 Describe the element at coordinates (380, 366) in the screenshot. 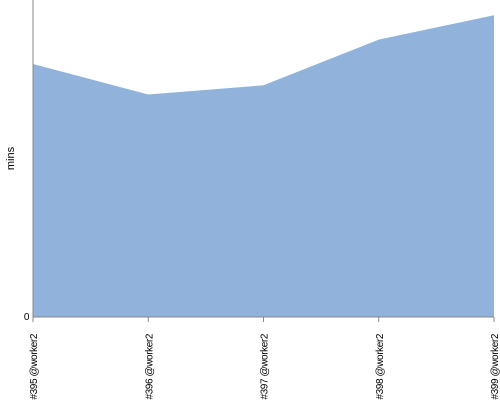

I see `x-tick-label: #398 @worker2` at that location.